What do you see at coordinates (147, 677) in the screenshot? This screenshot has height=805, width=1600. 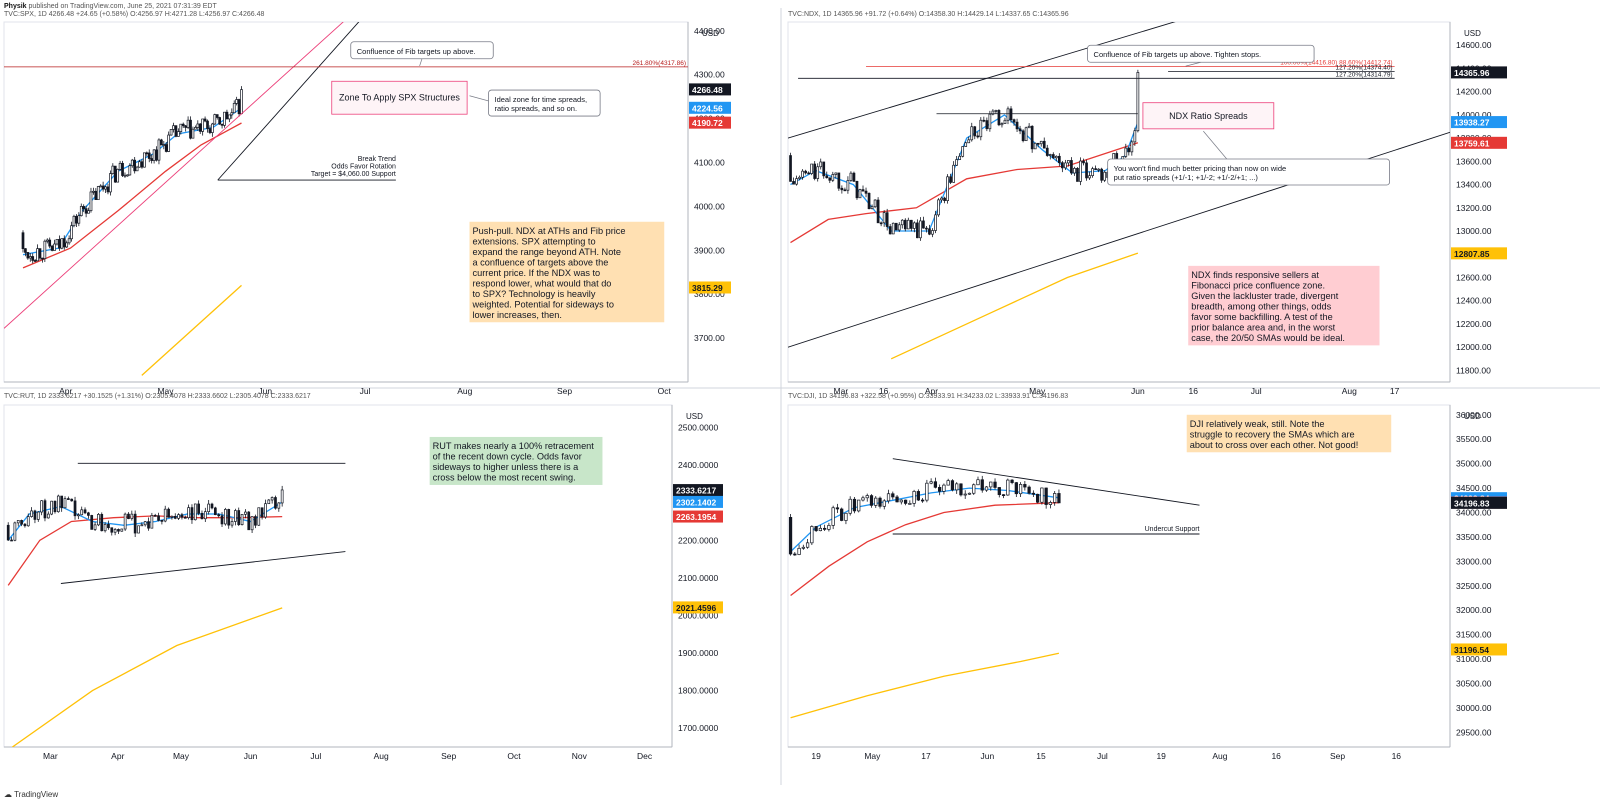 I see `rut-sma200-line` at bounding box center [147, 677].